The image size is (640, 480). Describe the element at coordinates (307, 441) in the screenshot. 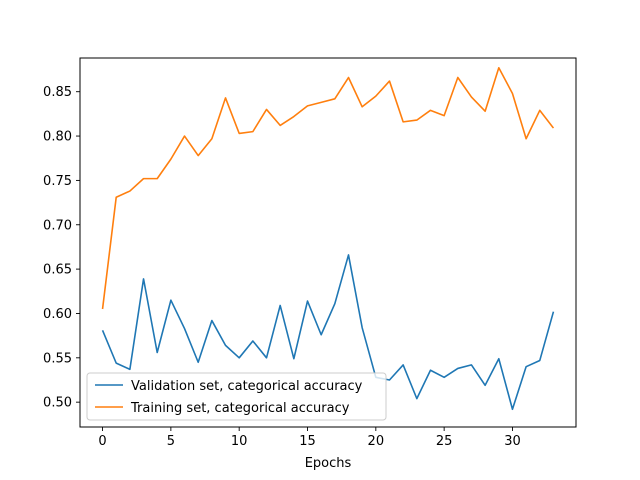

I see `x-tick-label: 15` at that location.